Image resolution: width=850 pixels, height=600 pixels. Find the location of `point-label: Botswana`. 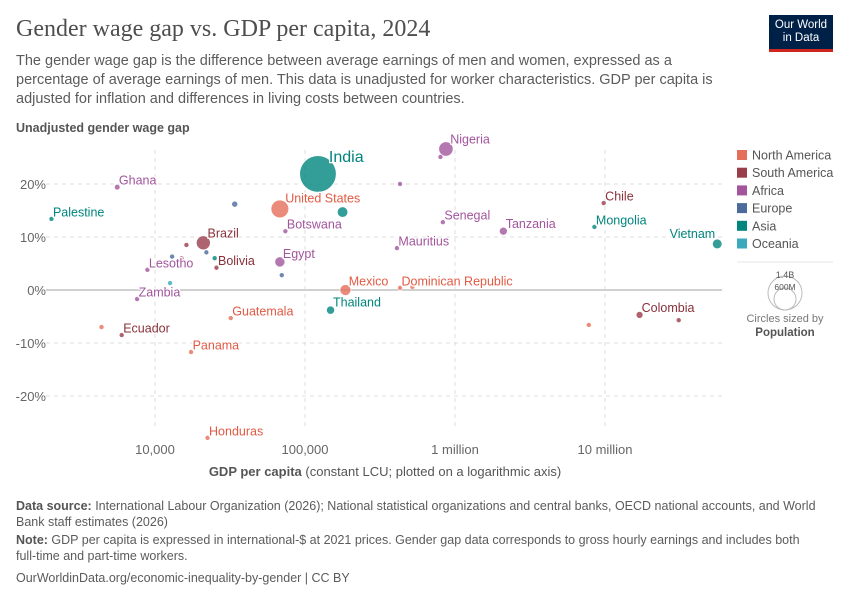

point-label: Botswana is located at coordinates (314, 225).